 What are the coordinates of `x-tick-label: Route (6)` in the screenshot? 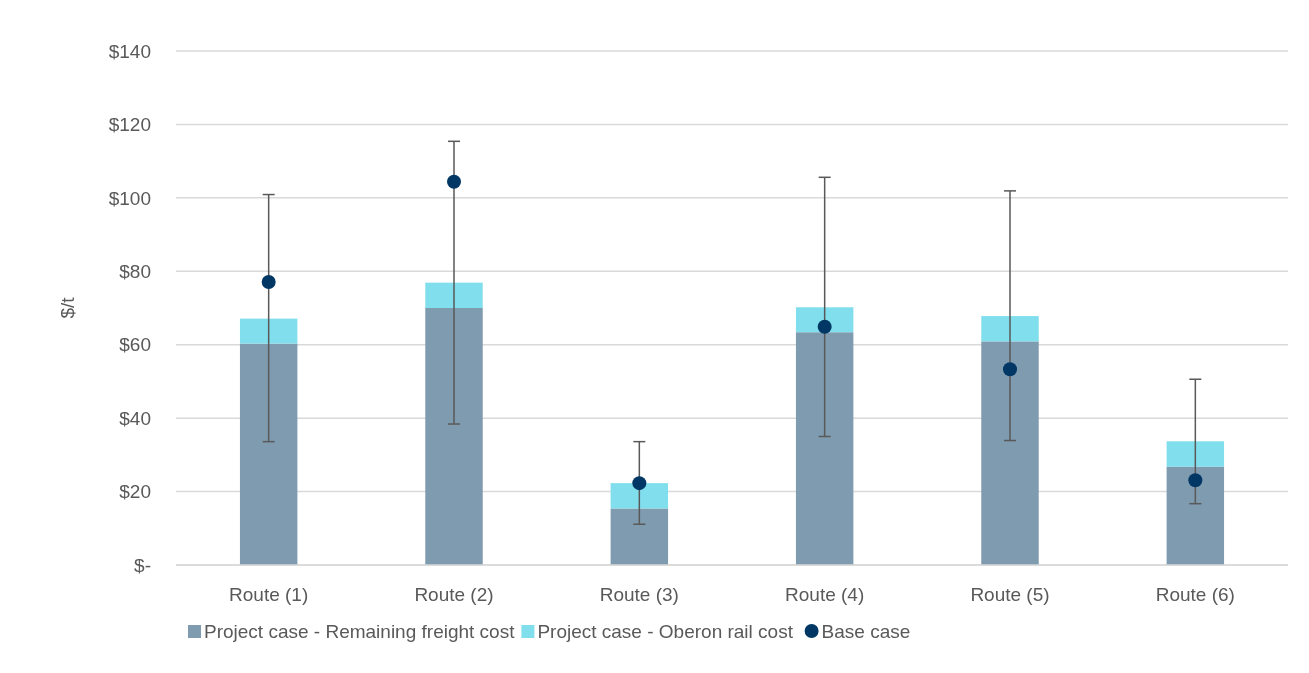 It's located at (1195, 594).